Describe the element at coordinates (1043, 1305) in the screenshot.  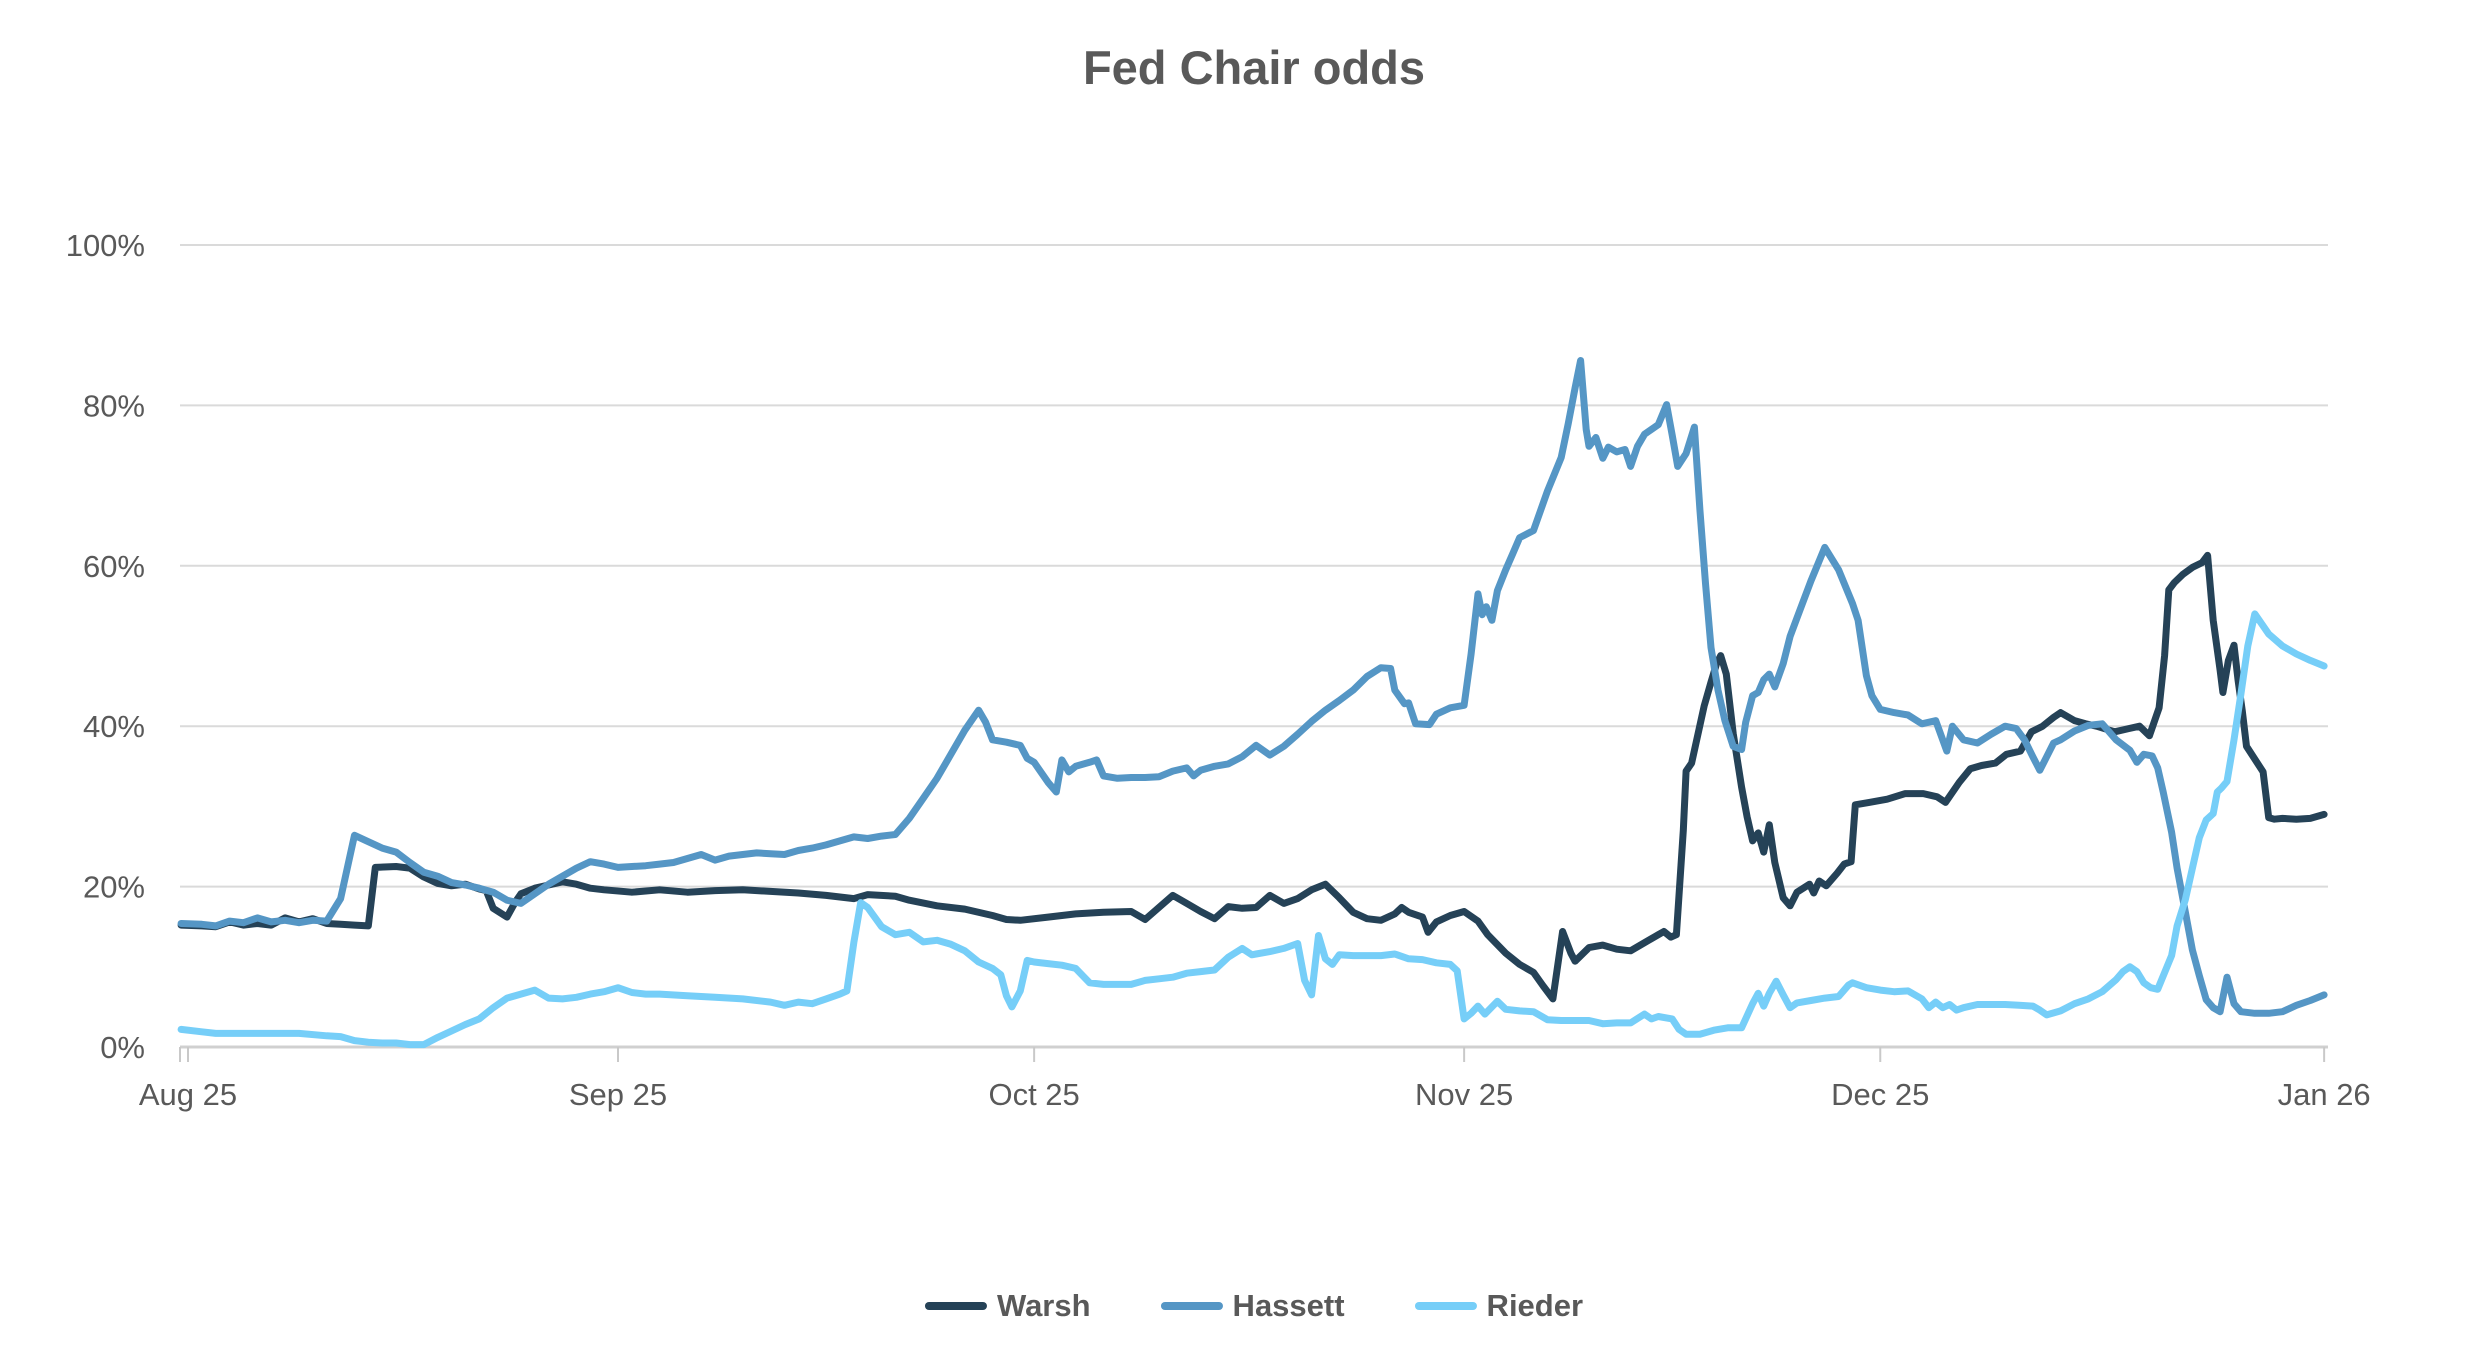
I see `legend-label-warsh: Warsh` at that location.